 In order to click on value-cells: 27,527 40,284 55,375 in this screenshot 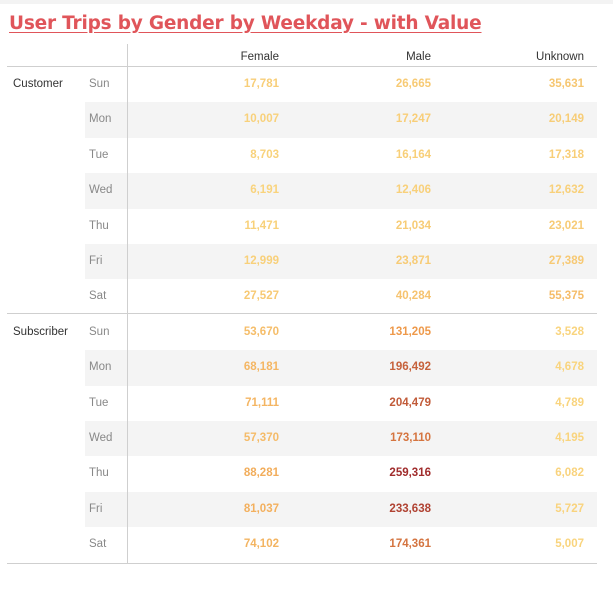, I will do `click(362, 296)`.